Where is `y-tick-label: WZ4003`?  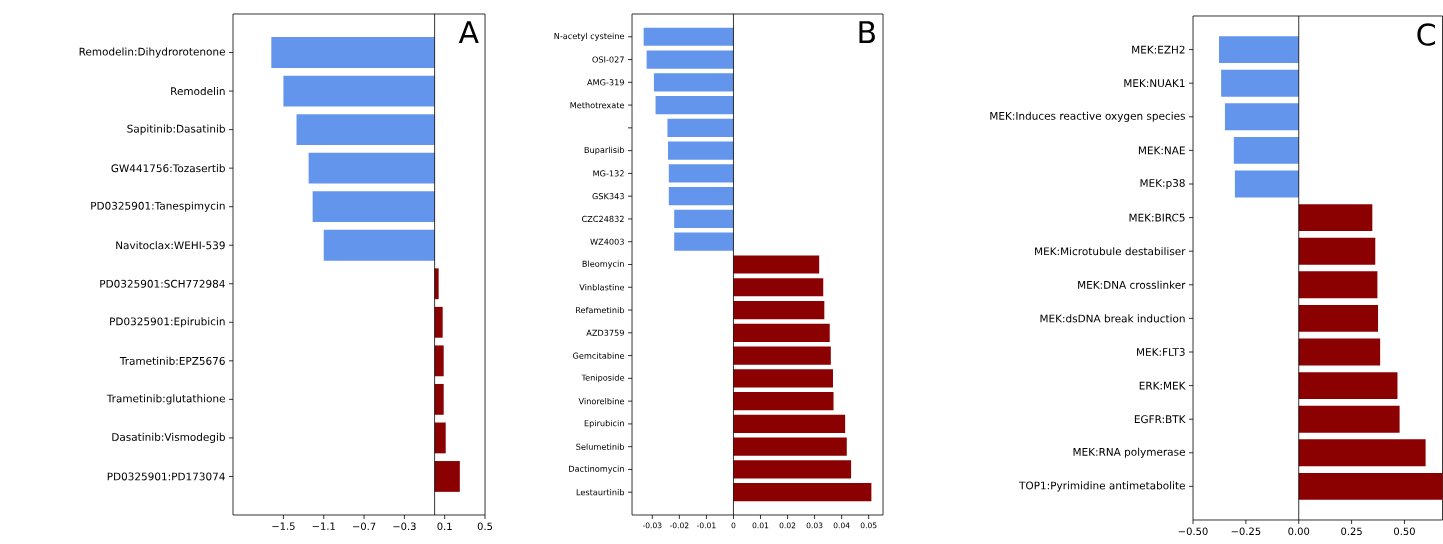 y-tick-label: WZ4003 is located at coordinates (607, 241).